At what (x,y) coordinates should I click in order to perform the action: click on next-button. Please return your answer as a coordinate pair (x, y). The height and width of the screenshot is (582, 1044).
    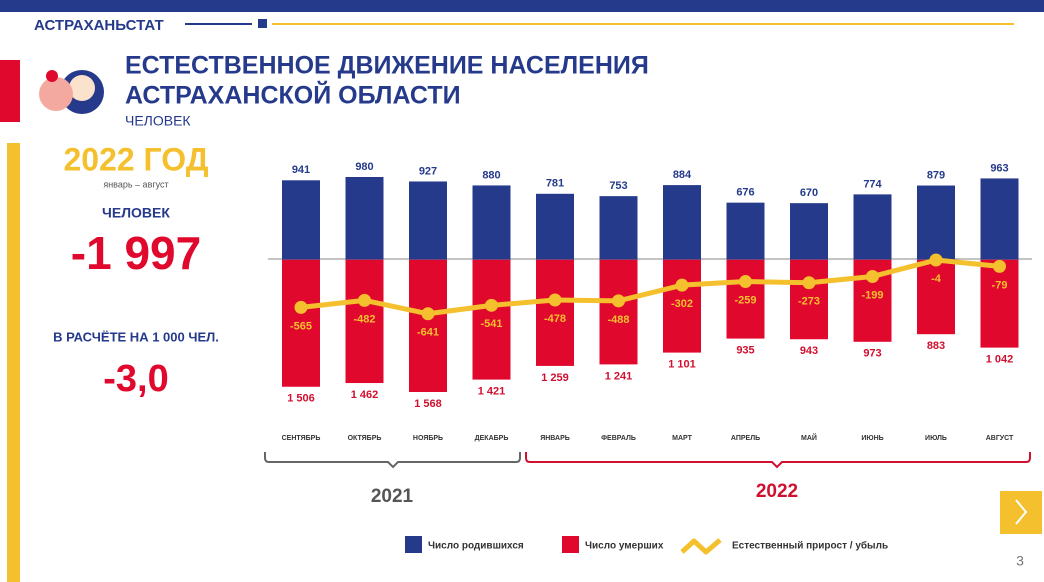
    Looking at the image, I should click on (1021, 512).